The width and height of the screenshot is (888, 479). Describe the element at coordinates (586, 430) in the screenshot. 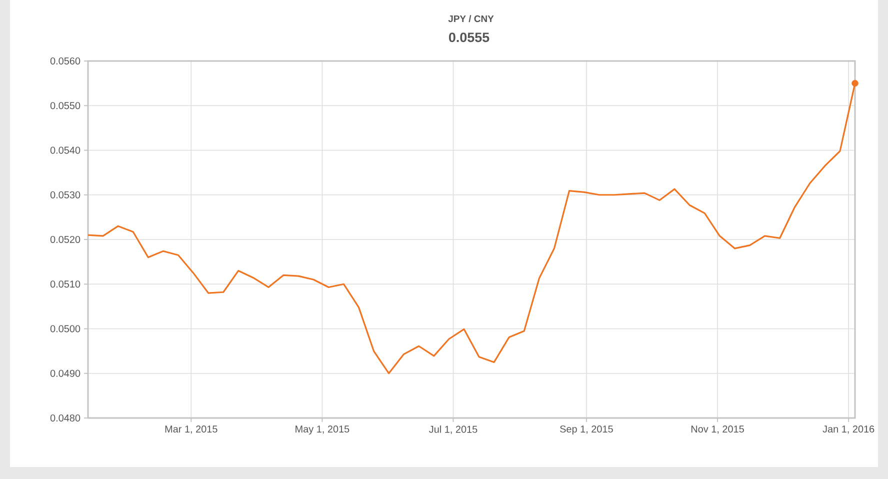

I see `x-tick-label: Sep 1, 2015` at that location.